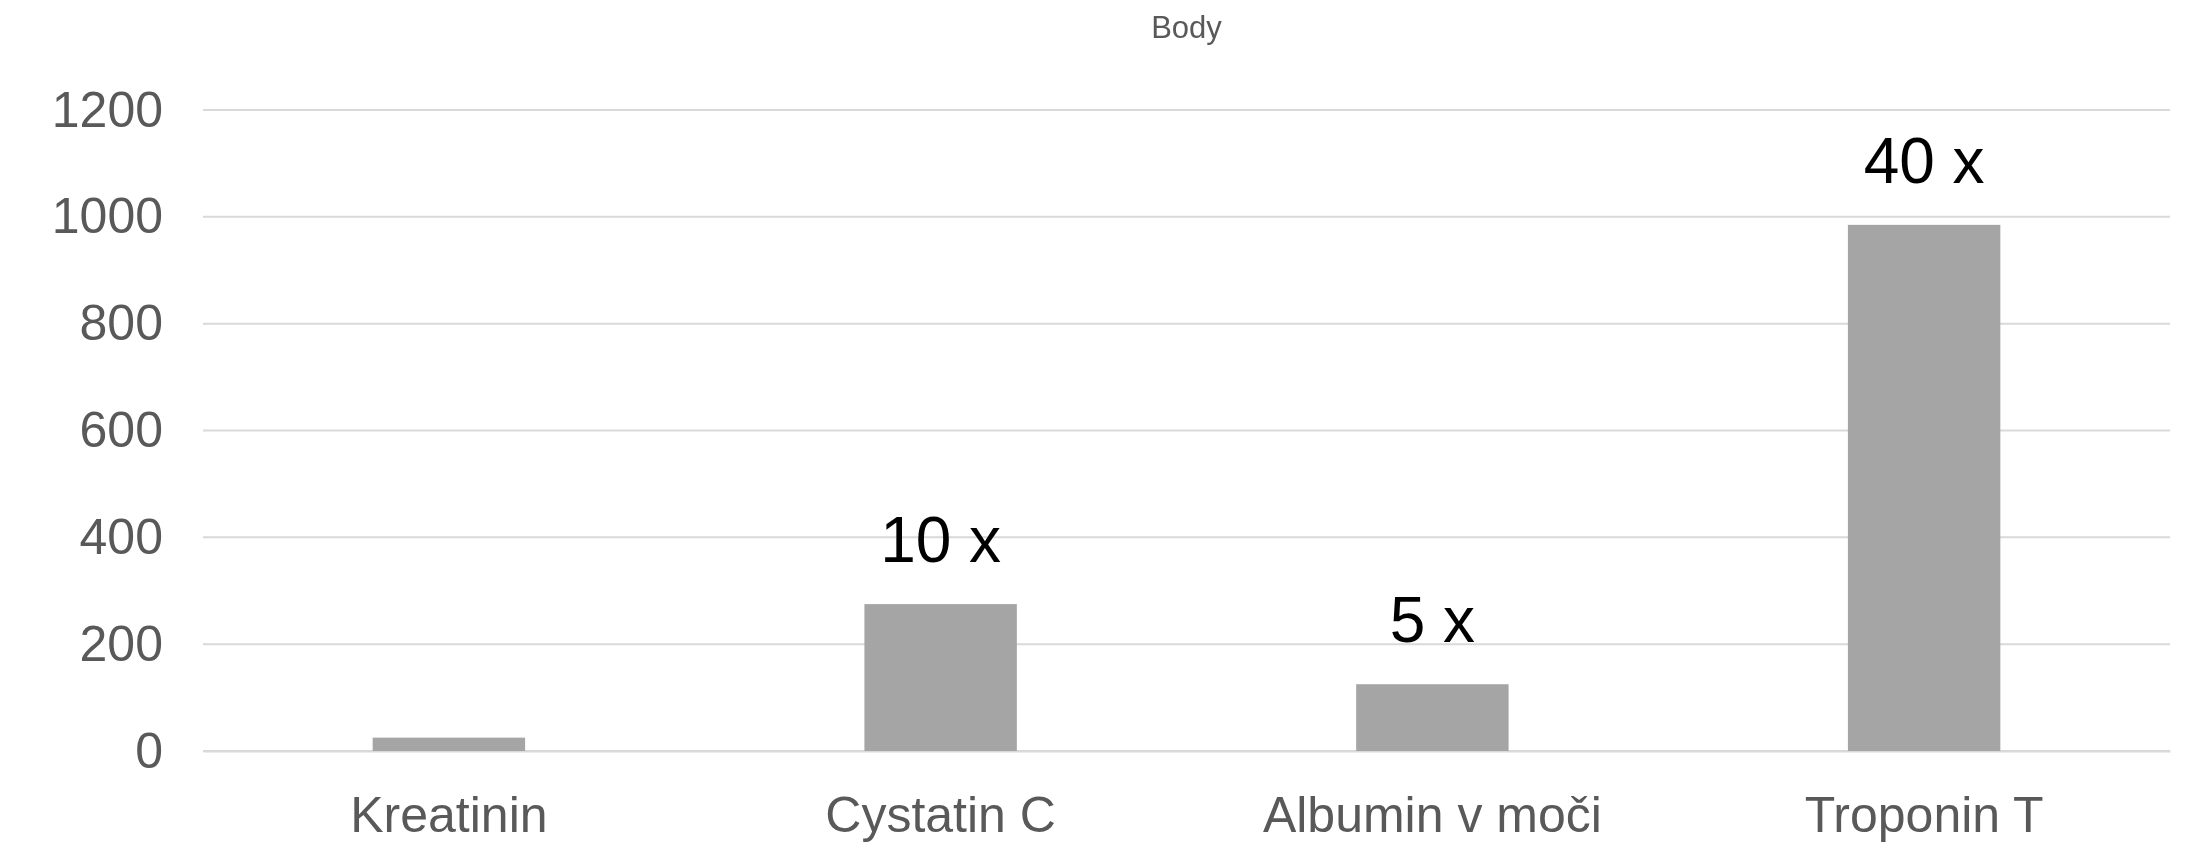 Image resolution: width=2188 pixels, height=865 pixels. What do you see at coordinates (940, 814) in the screenshot?
I see `x-tick-label: Cystatin C` at bounding box center [940, 814].